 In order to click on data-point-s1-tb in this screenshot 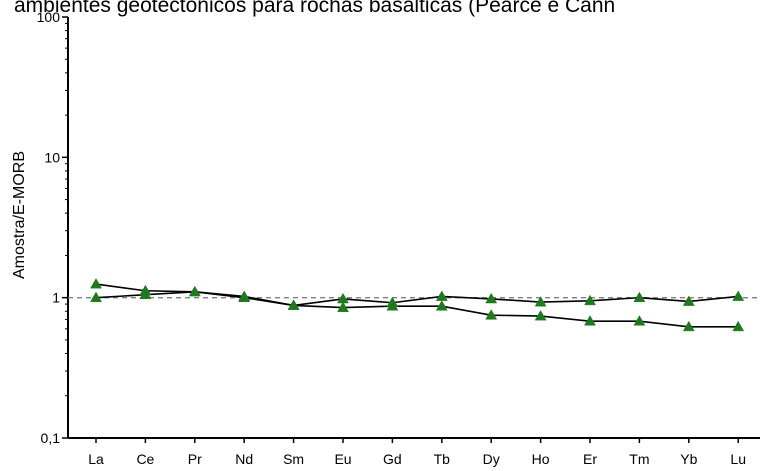, I will do `click(441, 305)`.